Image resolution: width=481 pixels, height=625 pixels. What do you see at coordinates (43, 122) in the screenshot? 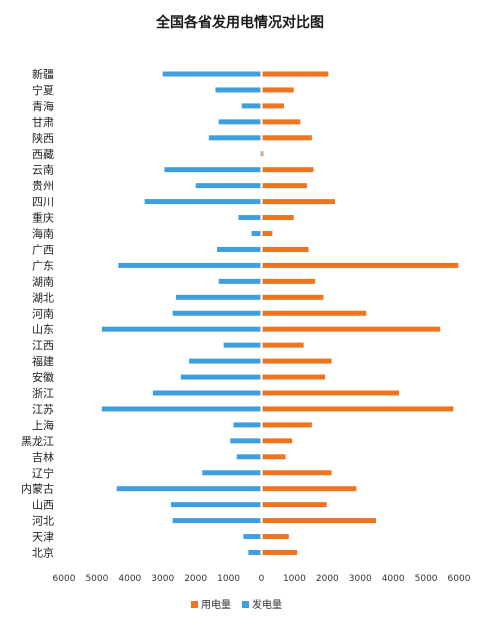
I see `category-label: 甘肃` at bounding box center [43, 122].